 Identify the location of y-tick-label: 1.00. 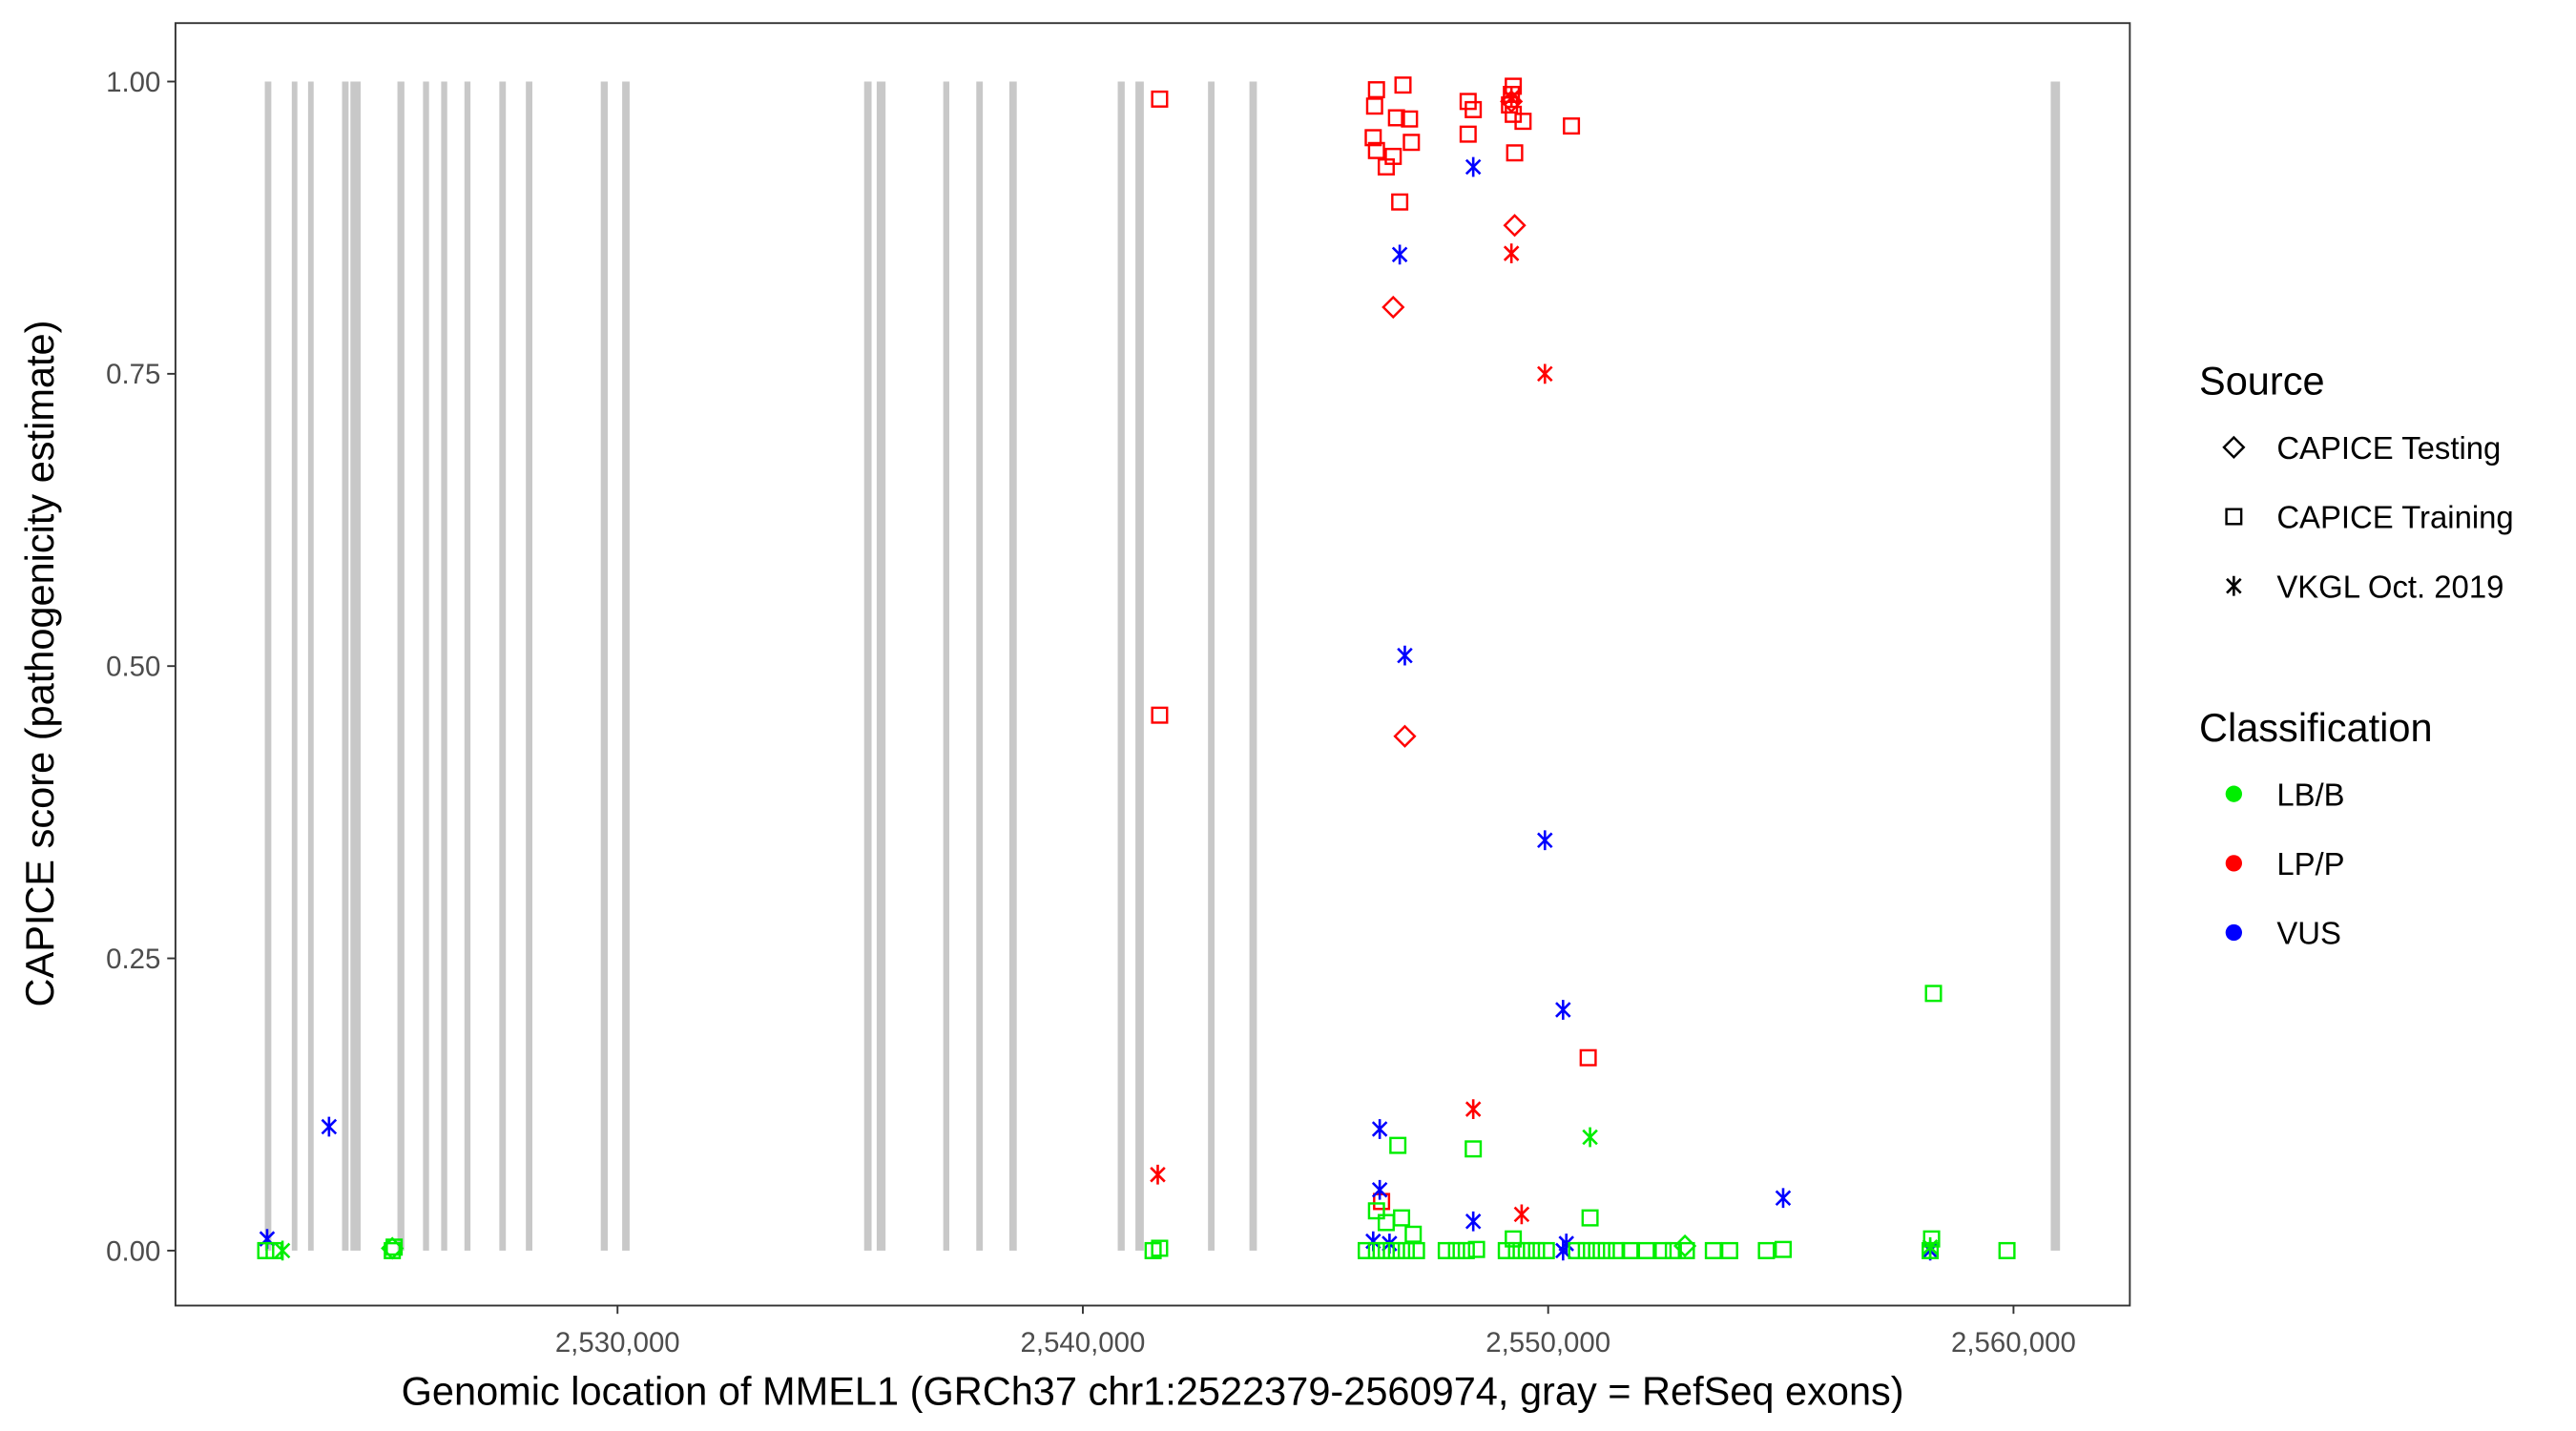
(133, 83).